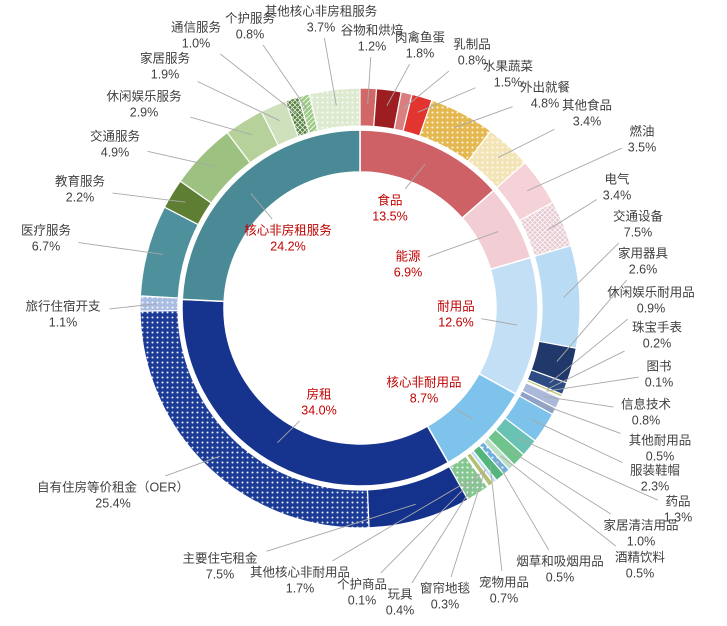  Describe the element at coordinates (300, 589) in the screenshot. I see `outer-label-pct: 1.7%` at that location.